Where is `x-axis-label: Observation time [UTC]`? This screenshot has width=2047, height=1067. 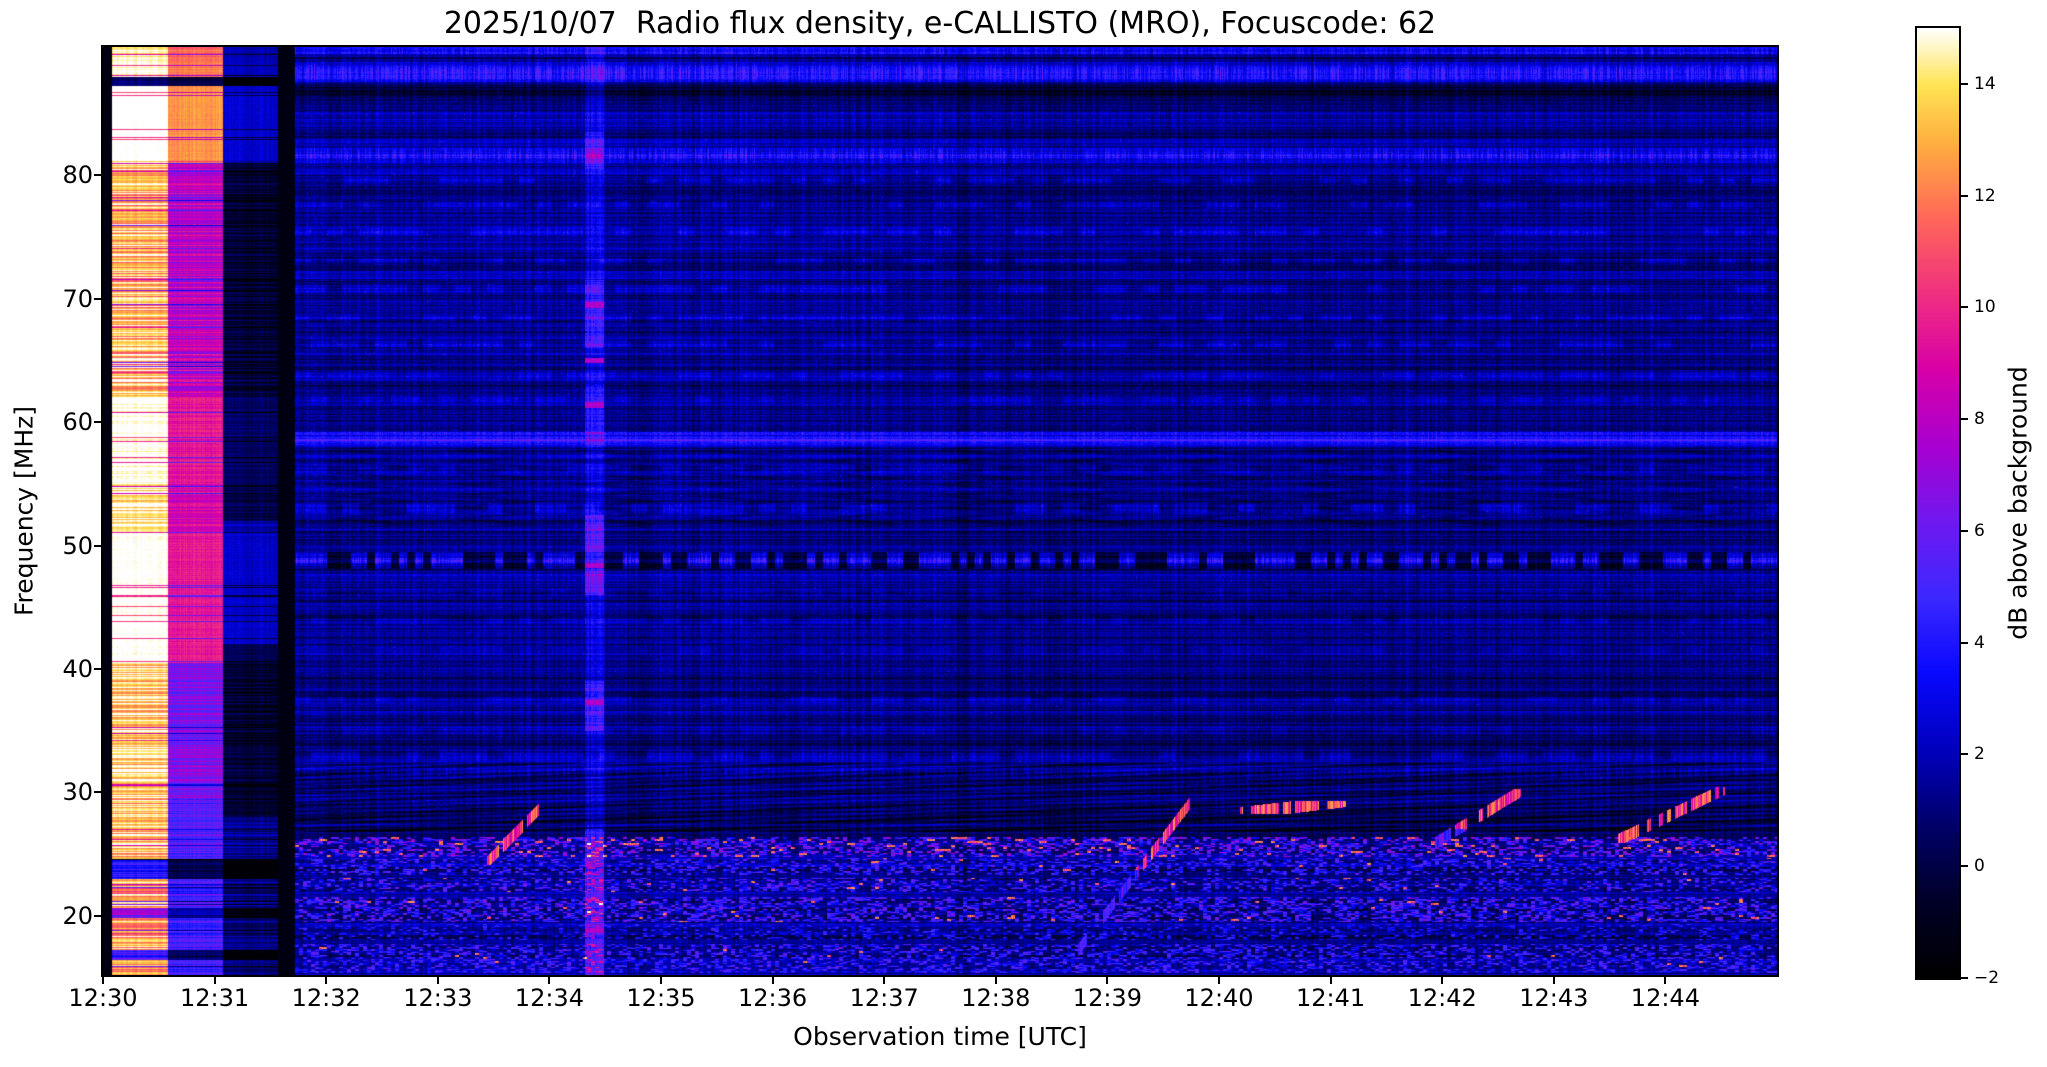
x-axis-label: Observation time [UTC] is located at coordinates (940, 1036).